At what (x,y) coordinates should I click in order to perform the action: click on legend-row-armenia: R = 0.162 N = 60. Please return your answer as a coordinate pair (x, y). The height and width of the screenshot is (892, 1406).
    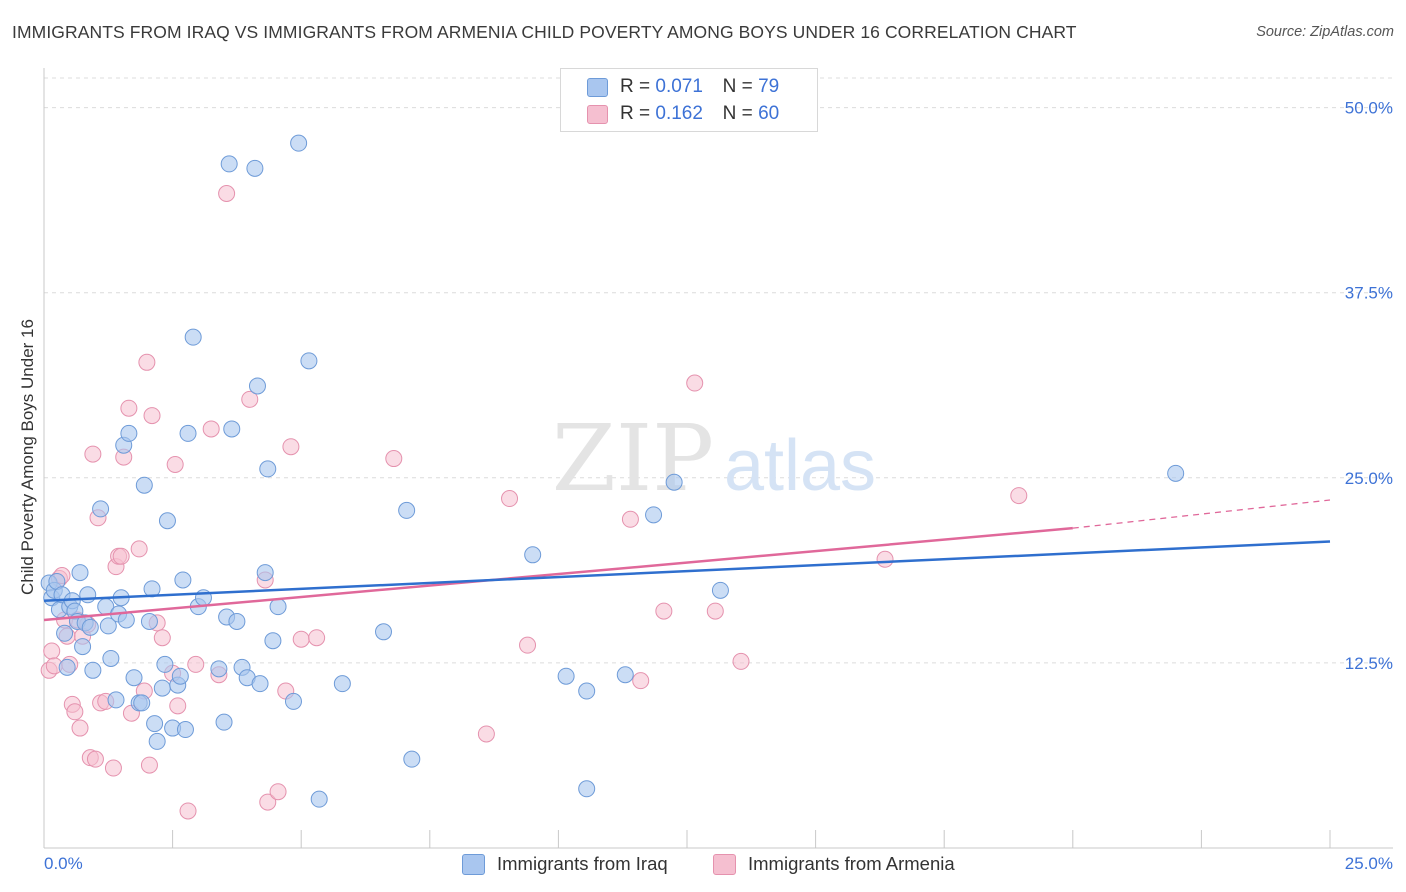
    Looking at the image, I should click on (683, 114).